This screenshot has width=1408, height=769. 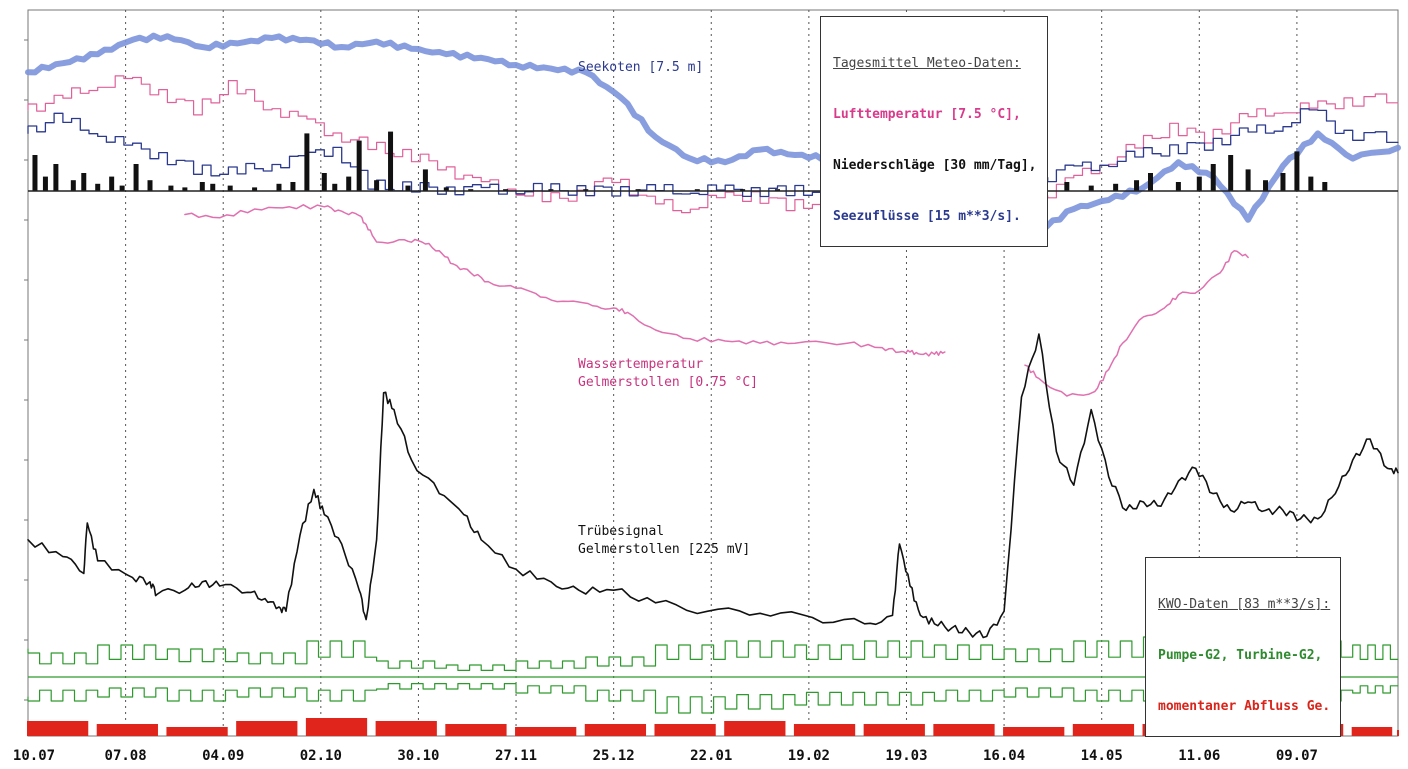 What do you see at coordinates (1244, 604) in the screenshot?
I see `kwo-legend-title: KWO-Daten [83 m**3/s]:` at bounding box center [1244, 604].